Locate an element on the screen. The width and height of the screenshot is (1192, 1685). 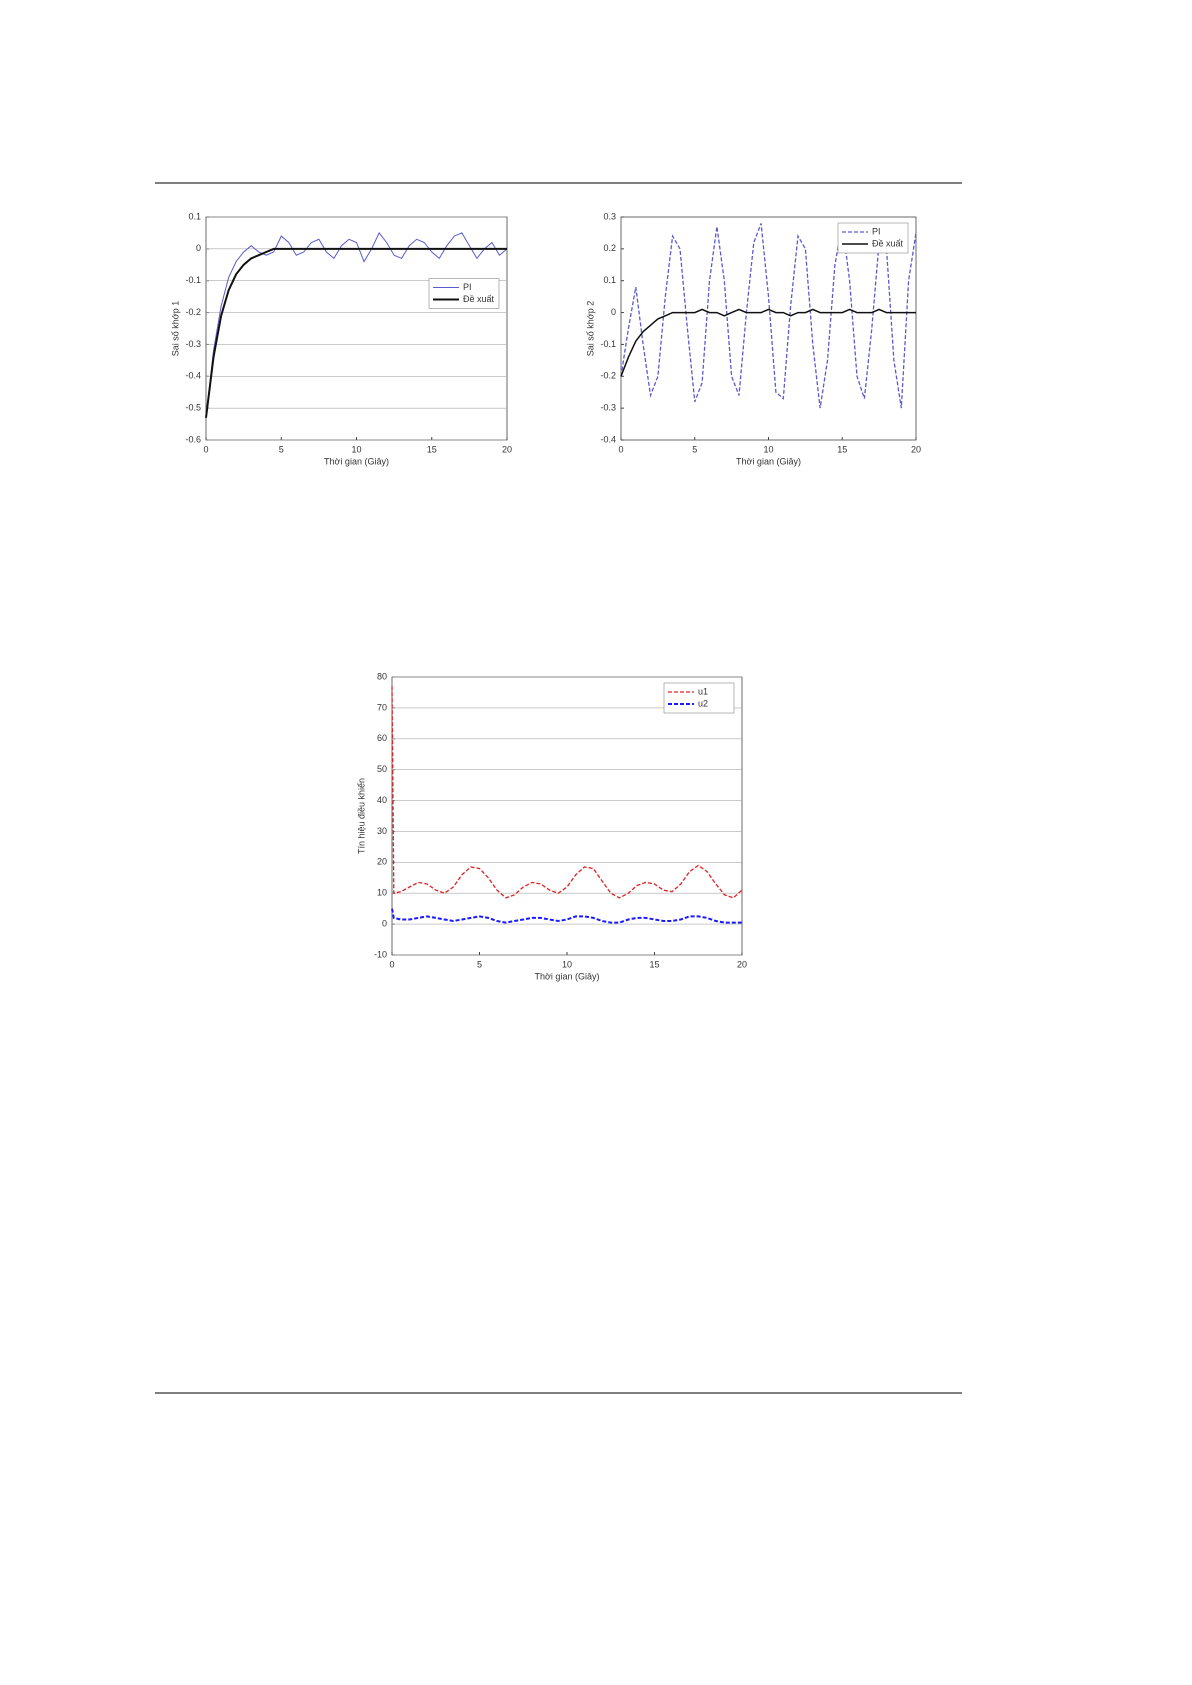
y-tick-label: 40 is located at coordinates (382, 800).